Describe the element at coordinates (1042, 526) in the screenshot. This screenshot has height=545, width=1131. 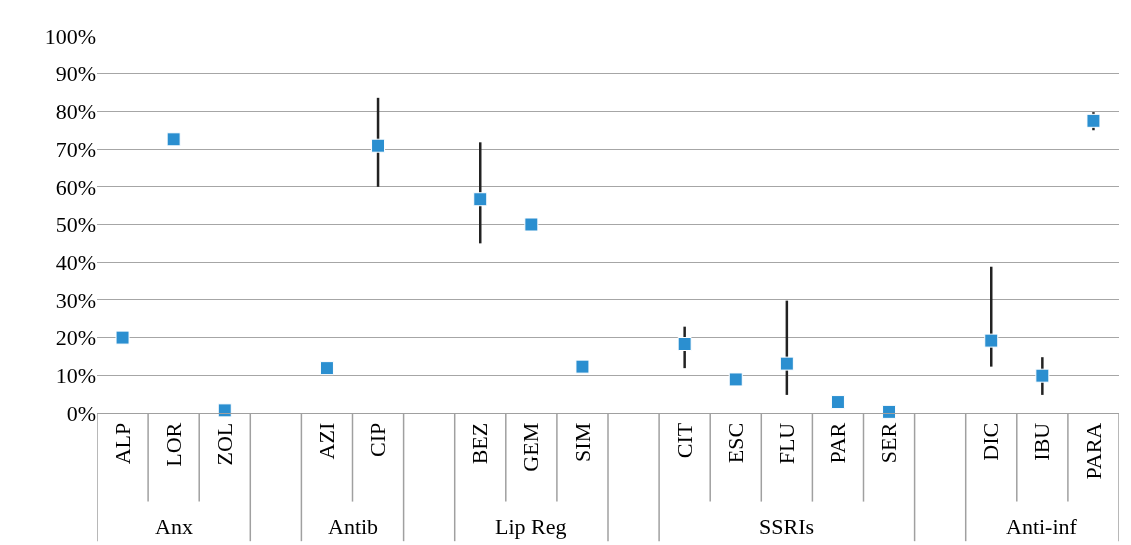
I see `text: Anti-inf` at that location.